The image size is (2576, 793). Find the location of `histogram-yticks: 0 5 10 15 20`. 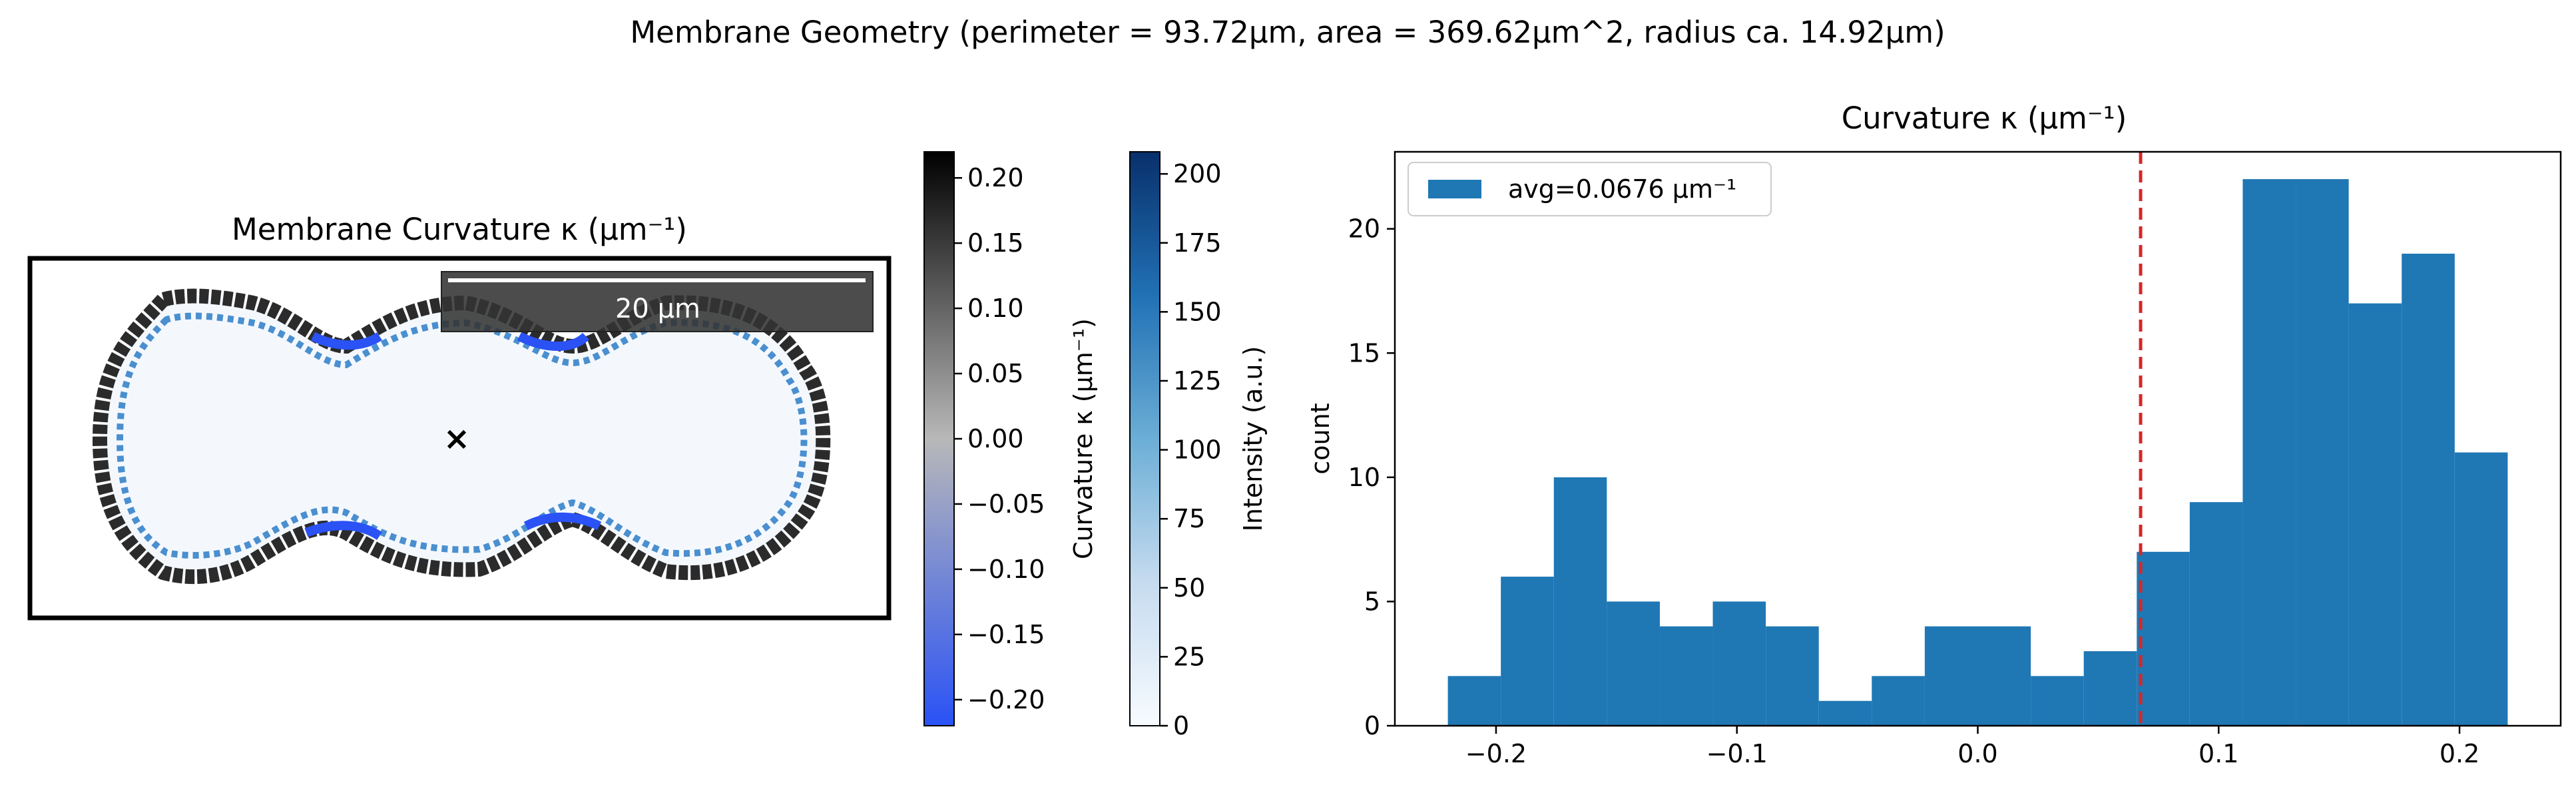

histogram-yticks: 0 5 10 15 20 is located at coordinates (1372, 477).